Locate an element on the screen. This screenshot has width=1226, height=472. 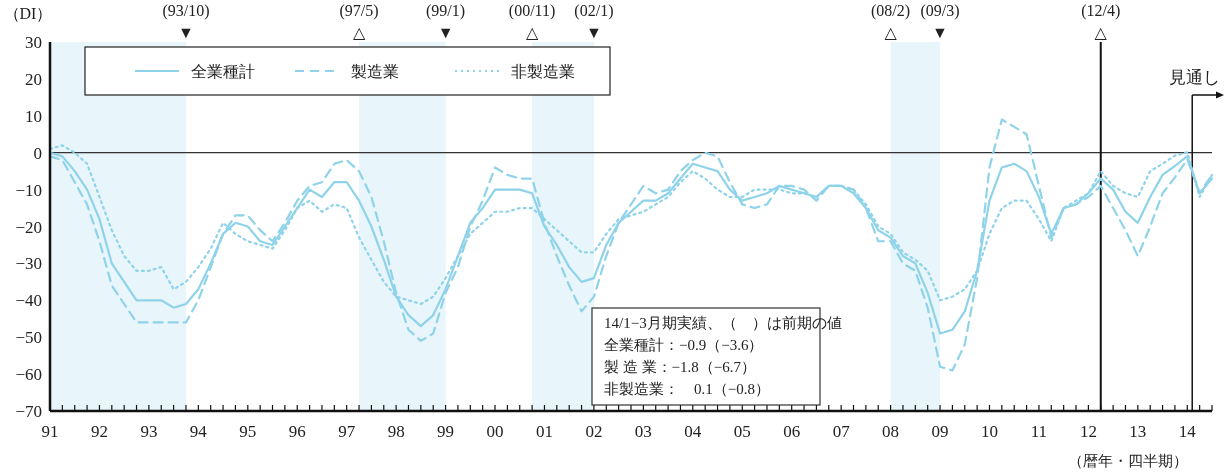
annotation: 14/1−3月期実績、（ ）は前期の値 is located at coordinates (723, 323).